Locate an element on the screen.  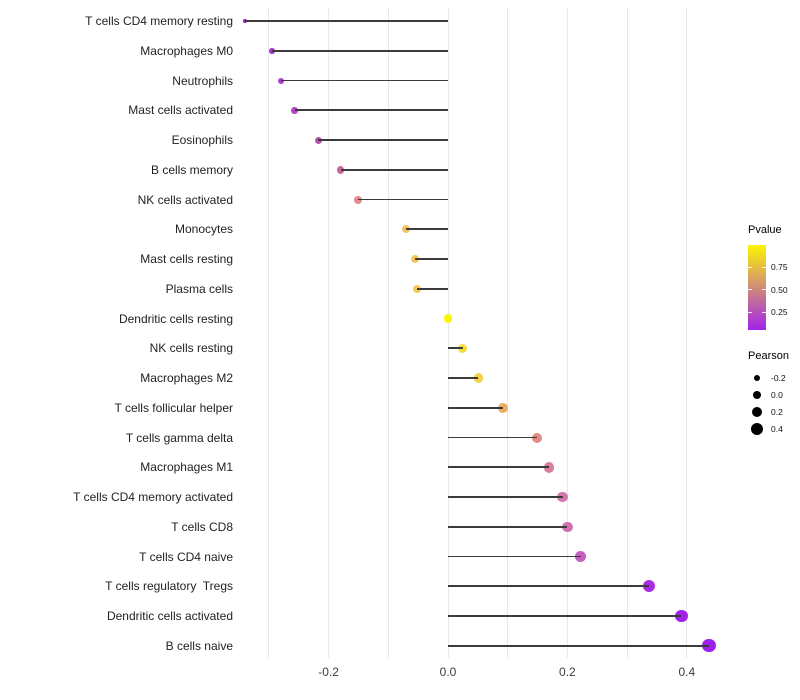
category-label: T cells CD4 naive is located at coordinates (186, 556).